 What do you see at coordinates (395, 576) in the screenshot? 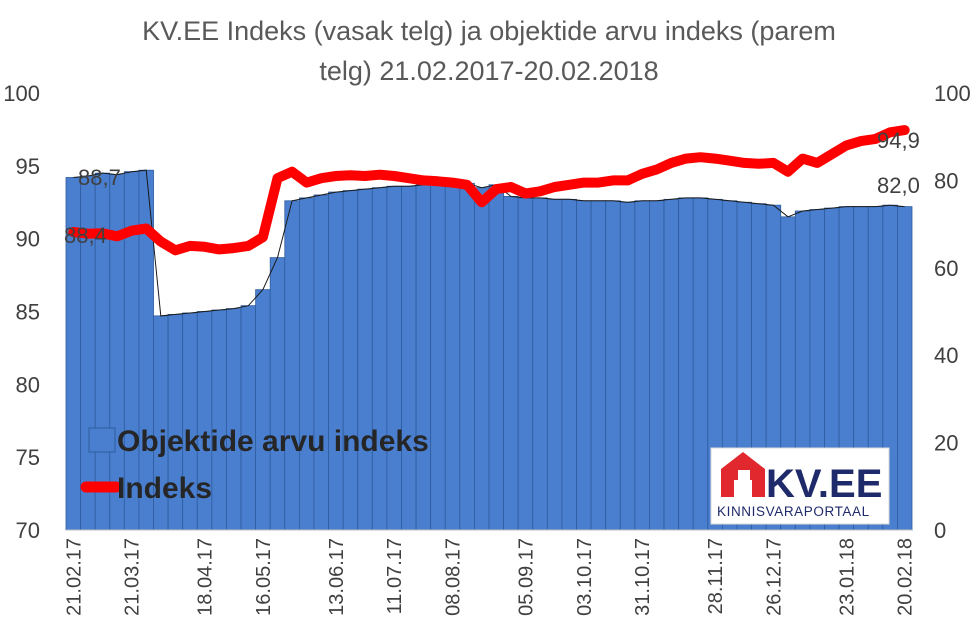
I see `x-tick-label: 11.07.17` at bounding box center [395, 576].